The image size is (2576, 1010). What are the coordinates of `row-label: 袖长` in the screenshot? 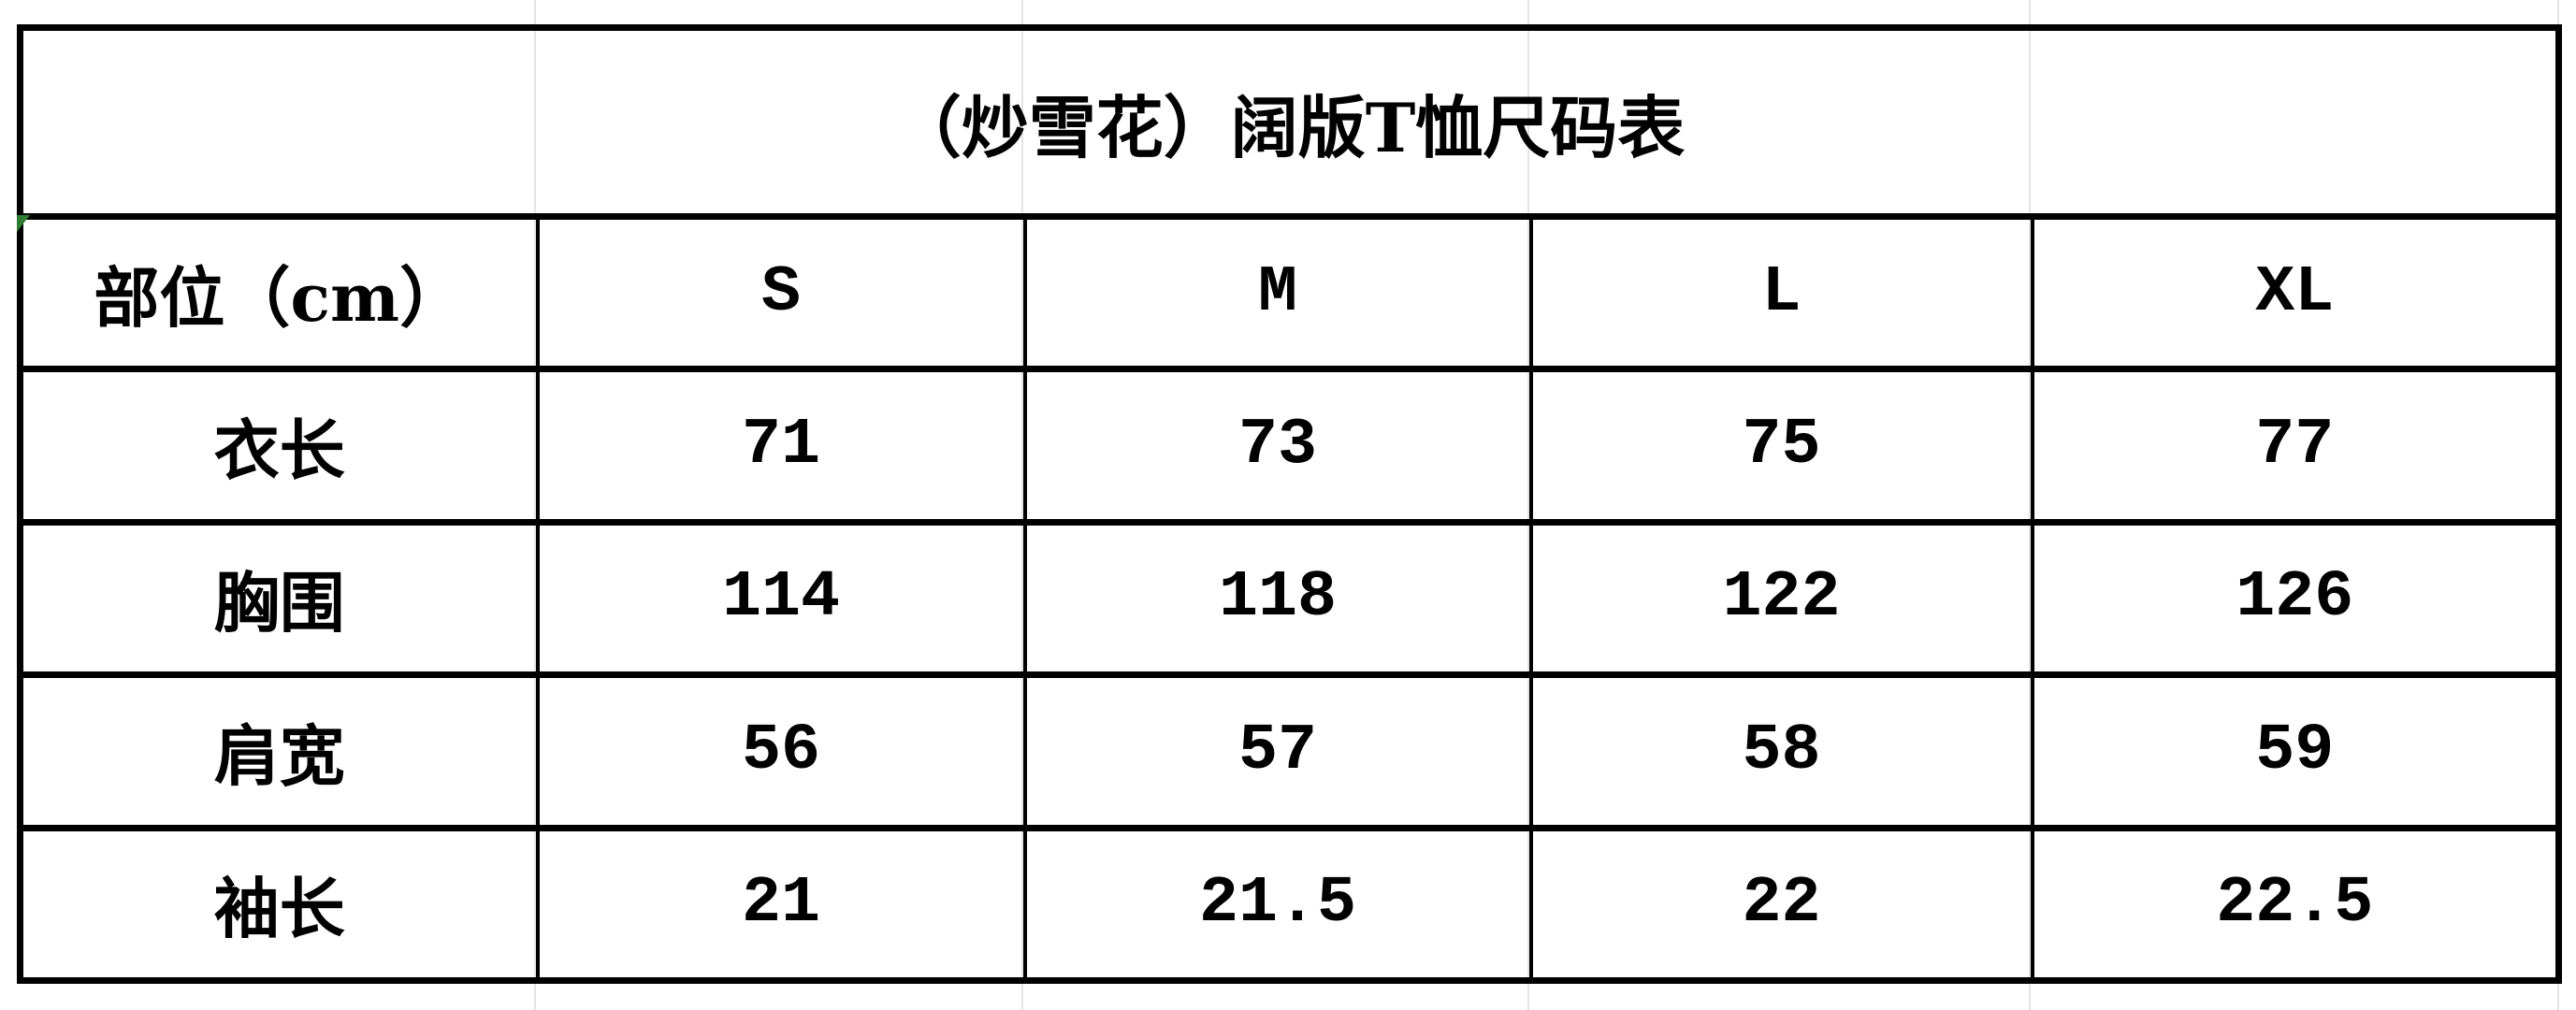 It's located at (279, 905).